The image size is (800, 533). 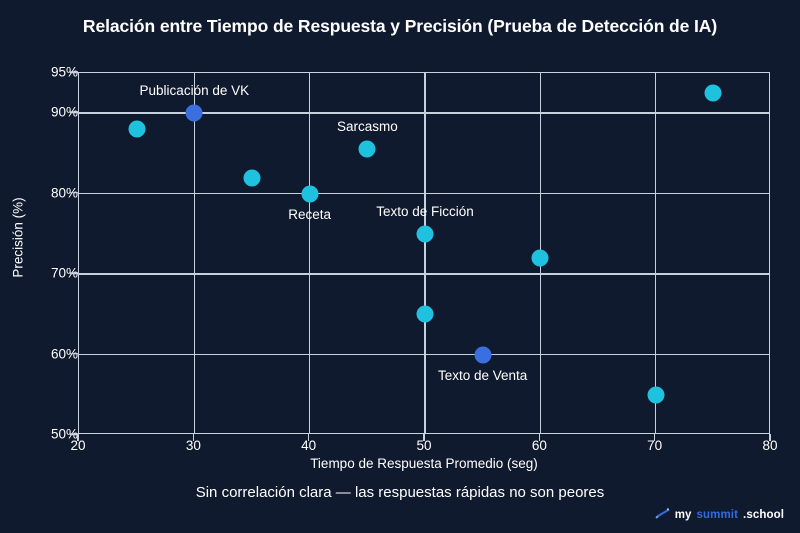 I want to click on data-point-label: Texto de Ficción, so click(x=425, y=211).